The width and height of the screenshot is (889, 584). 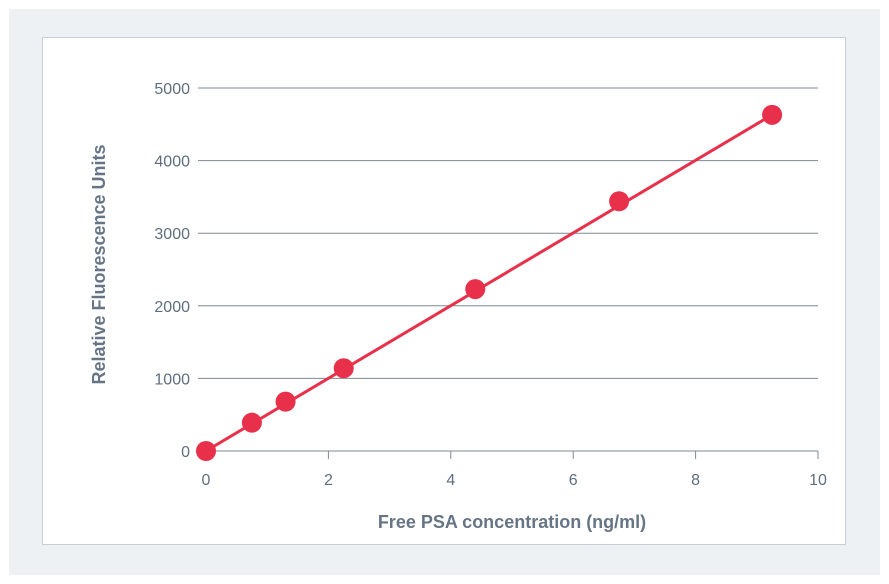 What do you see at coordinates (450, 480) in the screenshot?
I see `x-tick-label-4: 4` at bounding box center [450, 480].